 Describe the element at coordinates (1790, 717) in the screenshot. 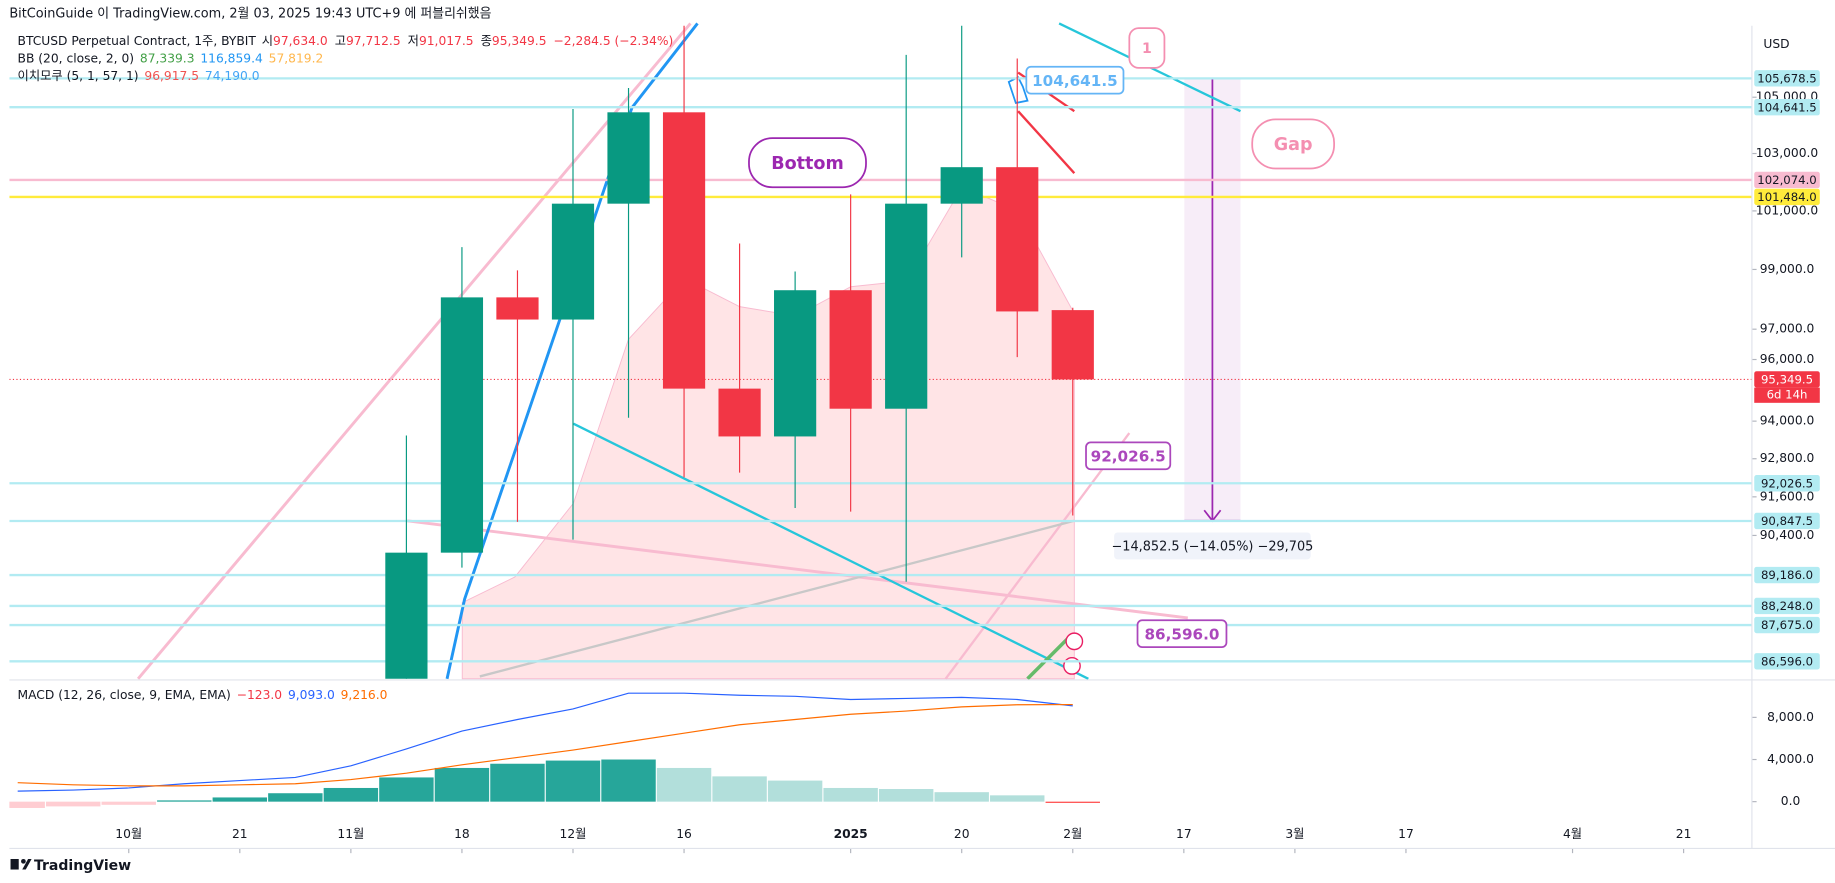

I see `y-tick-label: 8,000.0` at that location.